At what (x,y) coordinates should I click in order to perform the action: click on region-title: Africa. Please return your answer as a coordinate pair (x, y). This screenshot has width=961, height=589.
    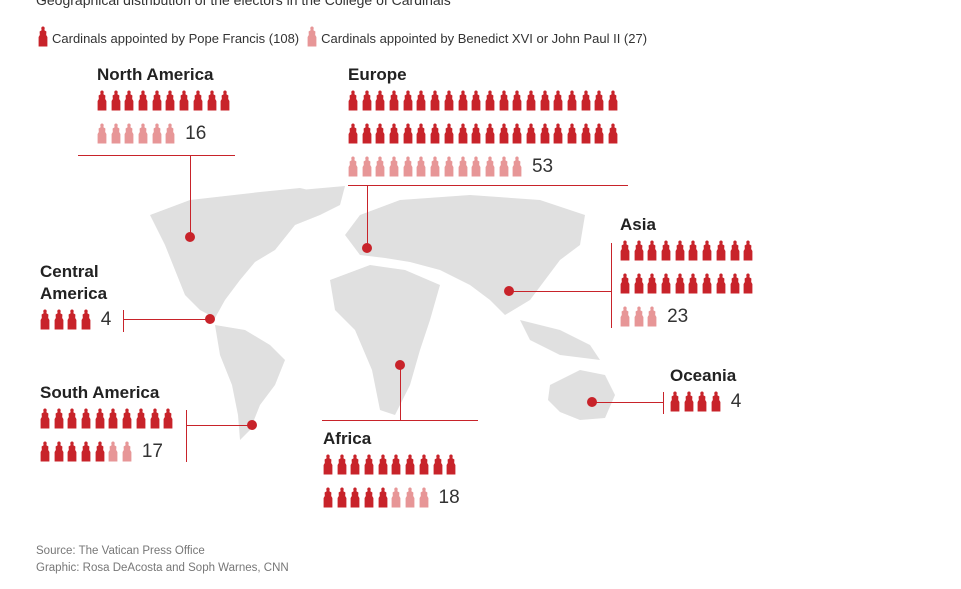
    Looking at the image, I should click on (347, 438).